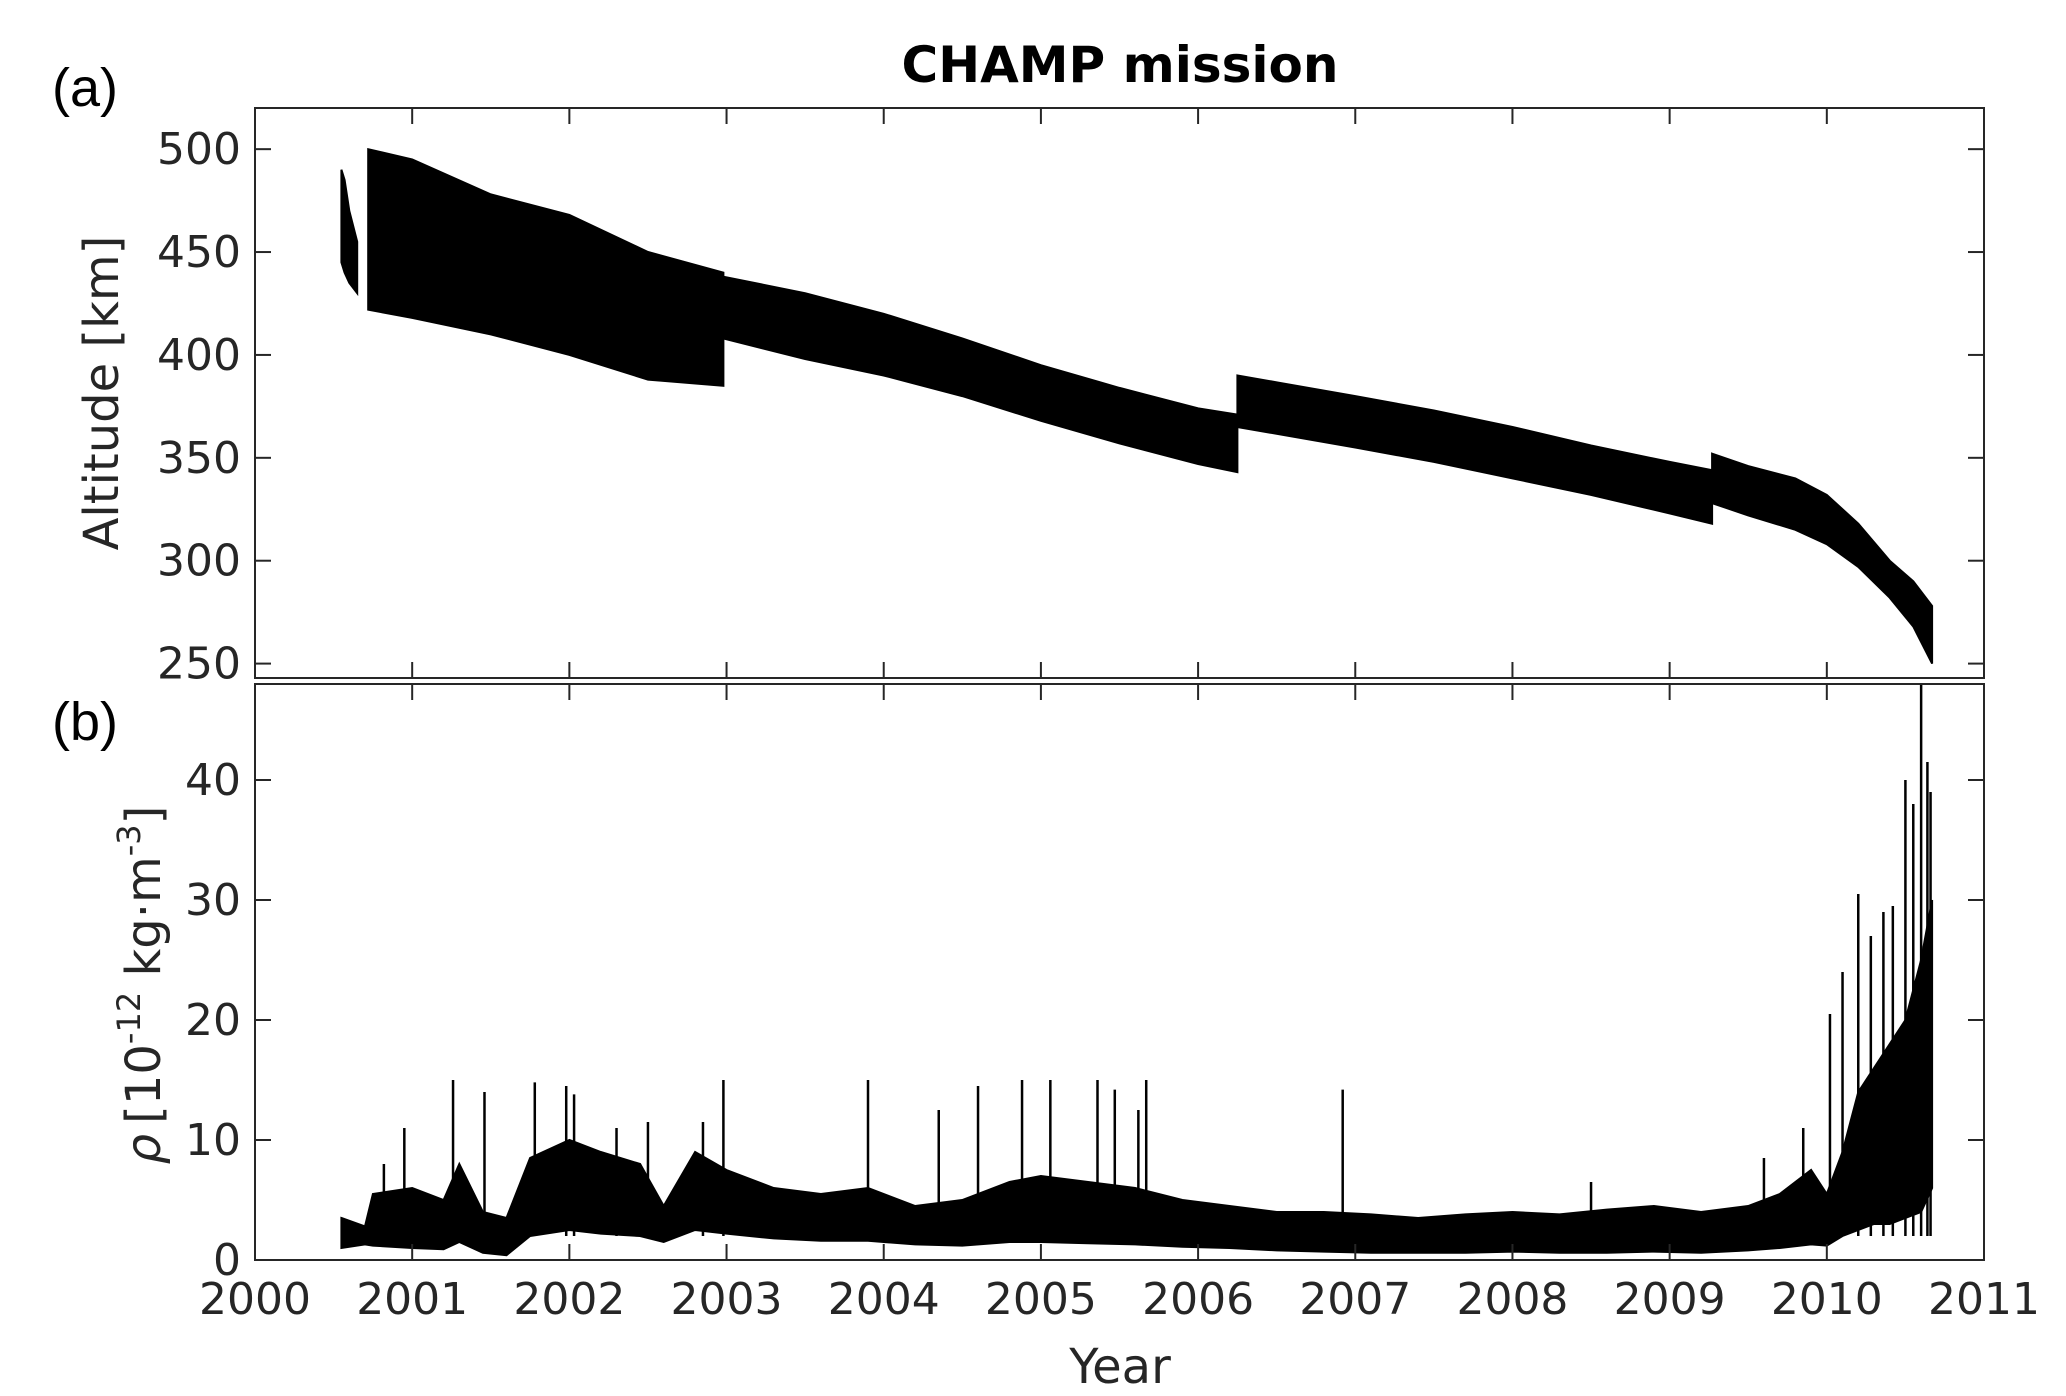 The width and height of the screenshot is (2066, 1396). Describe the element at coordinates (213, 780) in the screenshot. I see `density-ytick-label-4: 40` at that location.